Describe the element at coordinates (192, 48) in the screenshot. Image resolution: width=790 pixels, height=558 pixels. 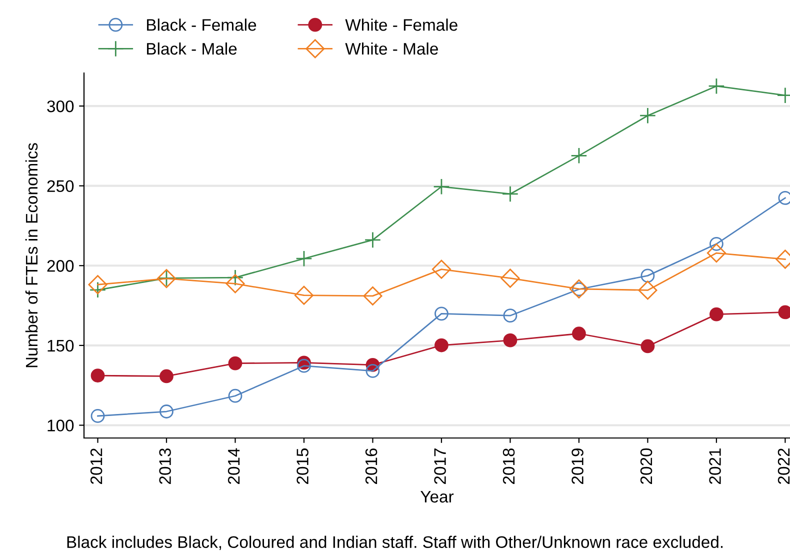
I see `legend-label: Black - Male` at that location.